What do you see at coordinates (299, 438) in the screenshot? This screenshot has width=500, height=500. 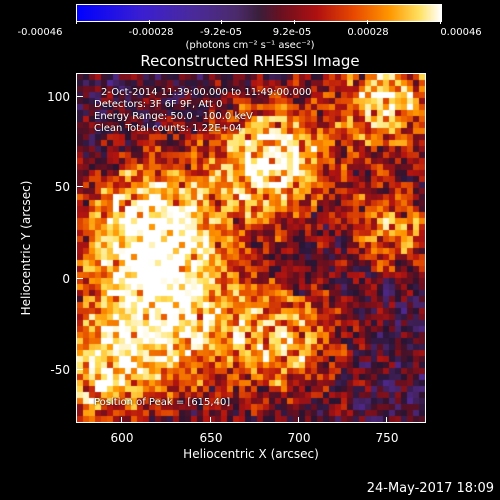 I see `x-tick-label: 700` at bounding box center [299, 438].